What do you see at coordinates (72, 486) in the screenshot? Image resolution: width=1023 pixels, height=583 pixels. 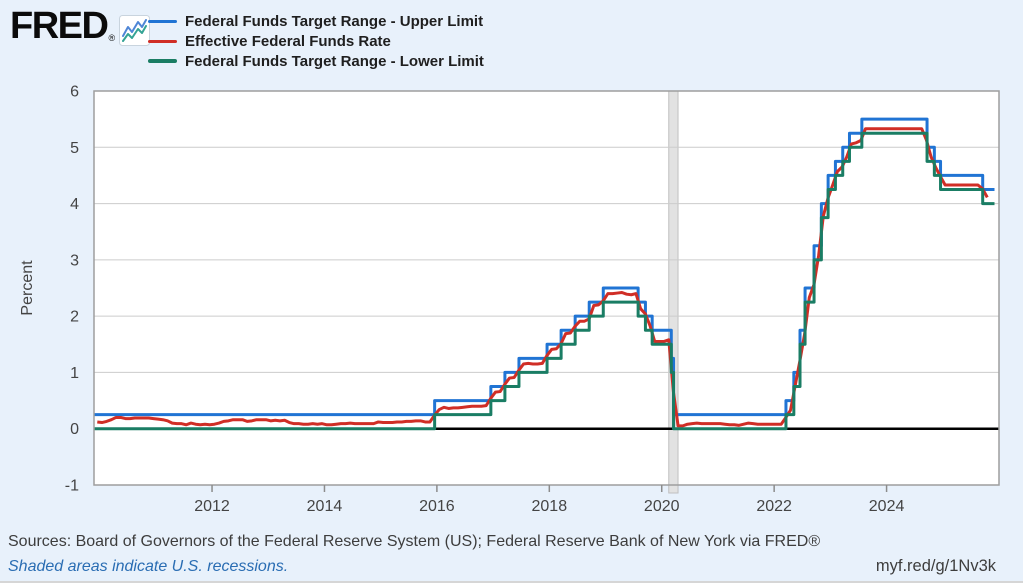 I see `y-tick-label: -1` at bounding box center [72, 486].